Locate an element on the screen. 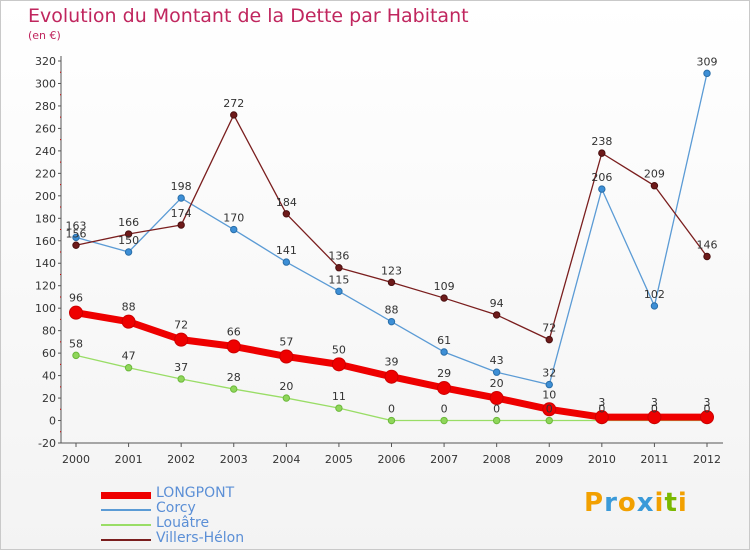 The height and width of the screenshot is (551, 750). data-label-villers-helon: 109 is located at coordinates (444, 286).